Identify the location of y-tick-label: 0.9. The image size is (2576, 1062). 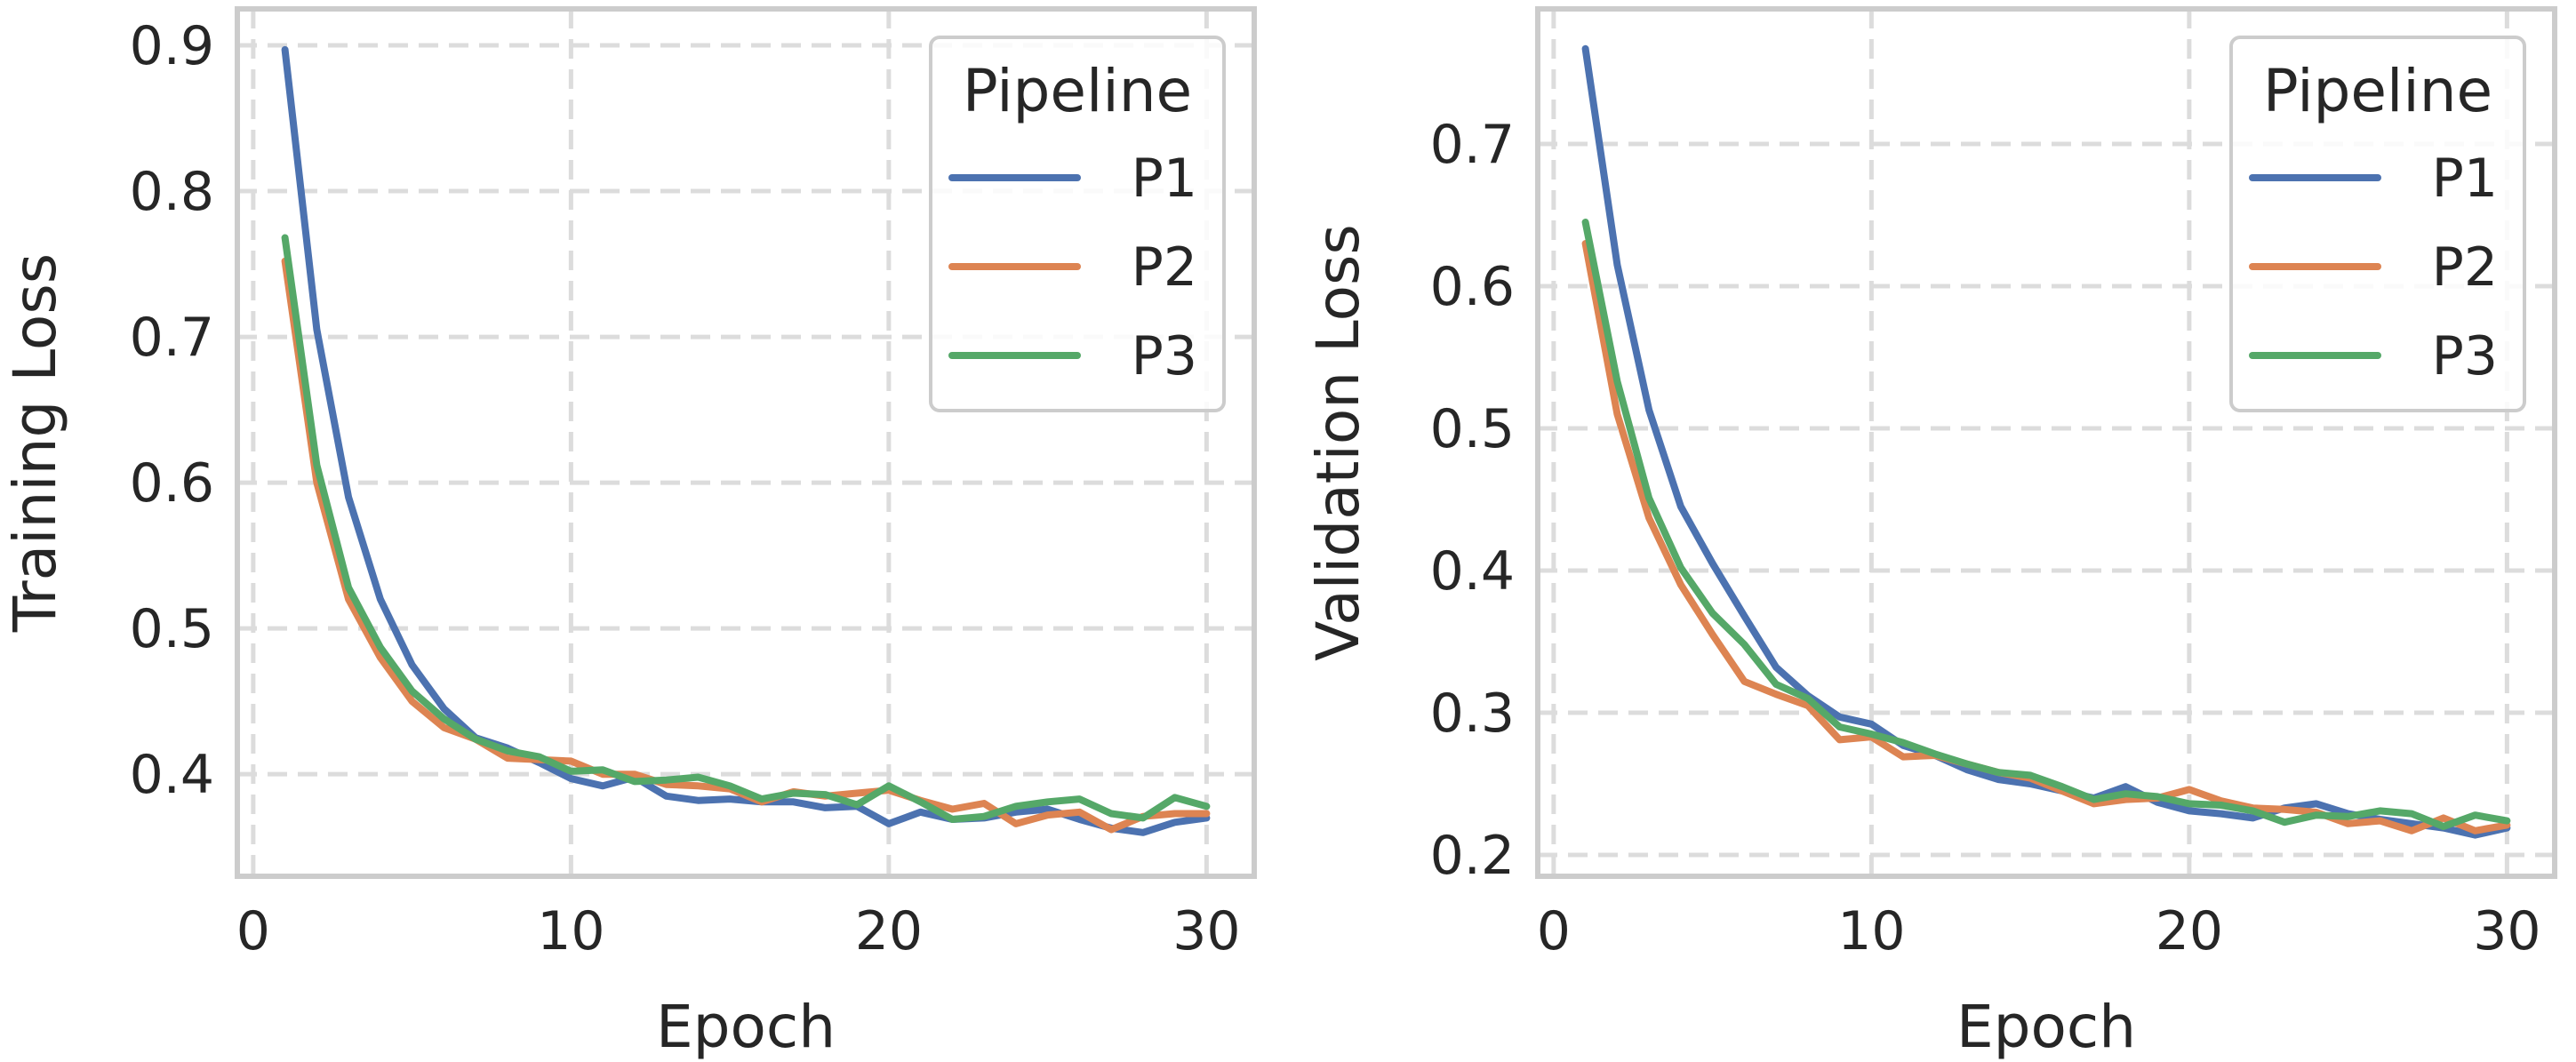
(172, 46).